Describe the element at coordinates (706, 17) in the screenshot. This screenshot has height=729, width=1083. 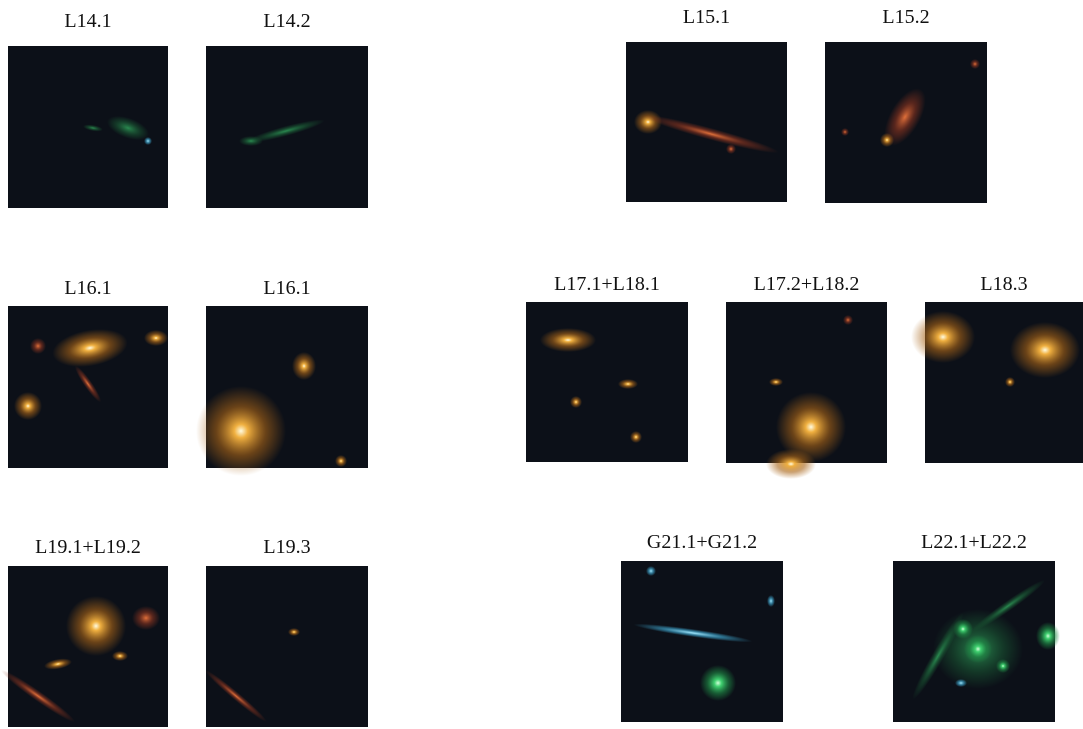
I see `panel-label: L15.1` at that location.